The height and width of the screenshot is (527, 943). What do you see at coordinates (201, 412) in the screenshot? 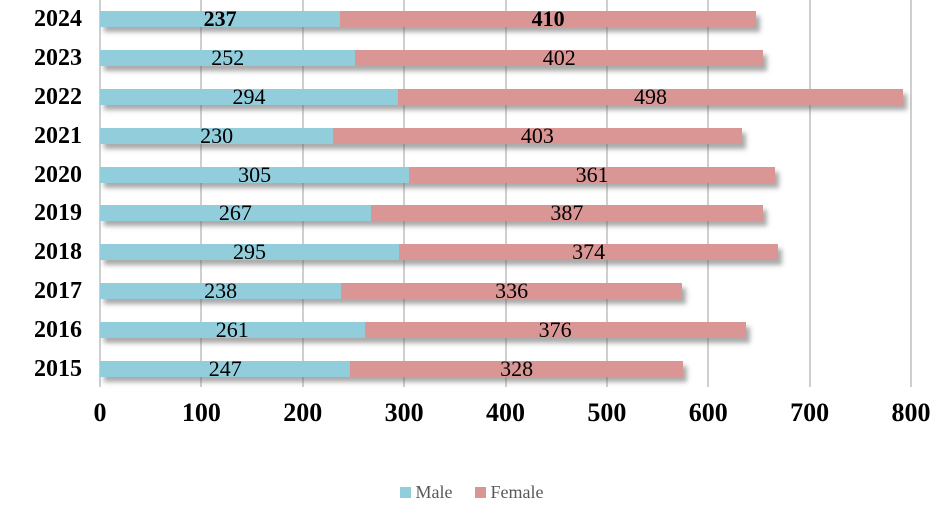
I see `x-tick-label-100: 100` at bounding box center [201, 412].